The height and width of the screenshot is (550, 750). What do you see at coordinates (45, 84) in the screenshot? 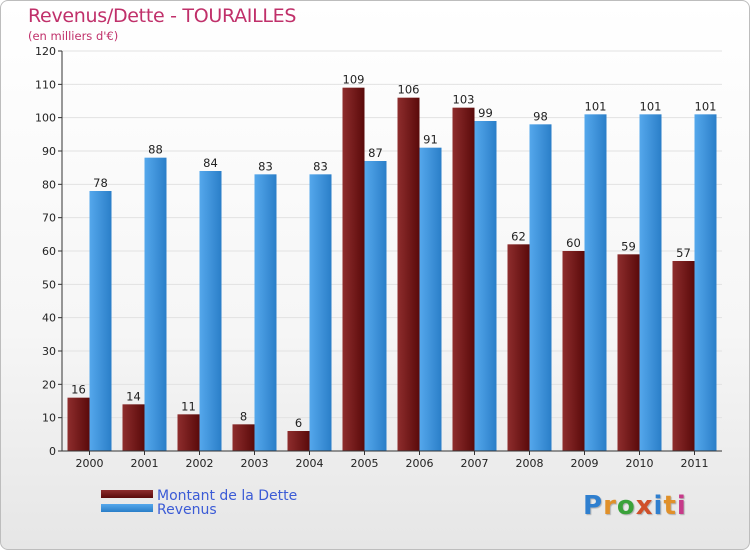
I see `y-tick-label: 110` at bounding box center [45, 84].